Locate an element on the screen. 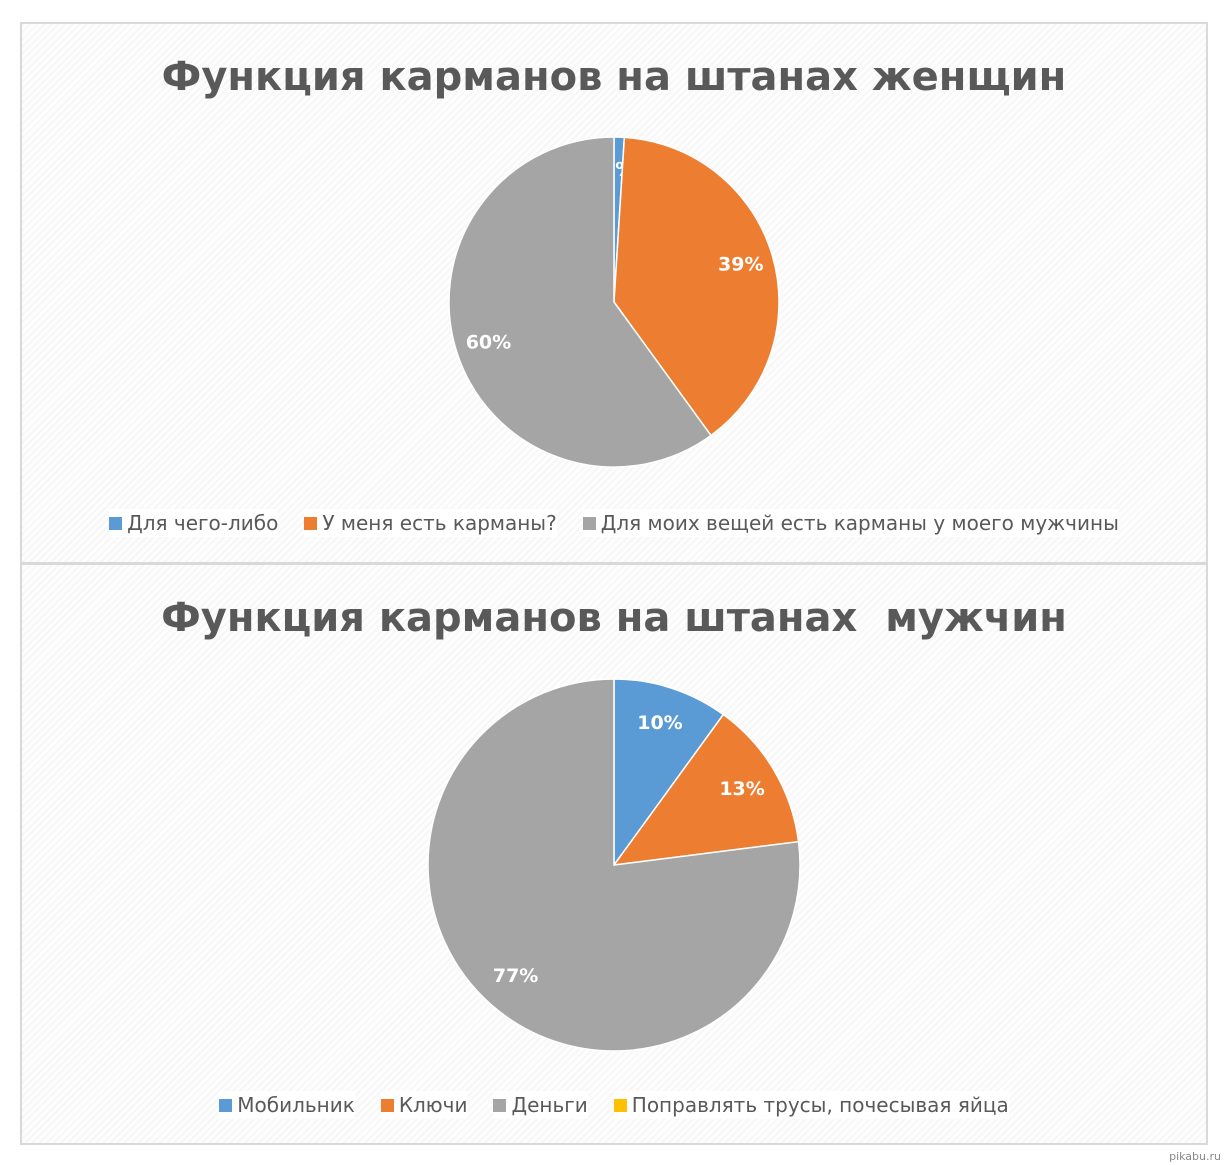 This screenshot has width=1227, height=1165. pie-chart-women: 1%39%60% is located at coordinates (614, 302).